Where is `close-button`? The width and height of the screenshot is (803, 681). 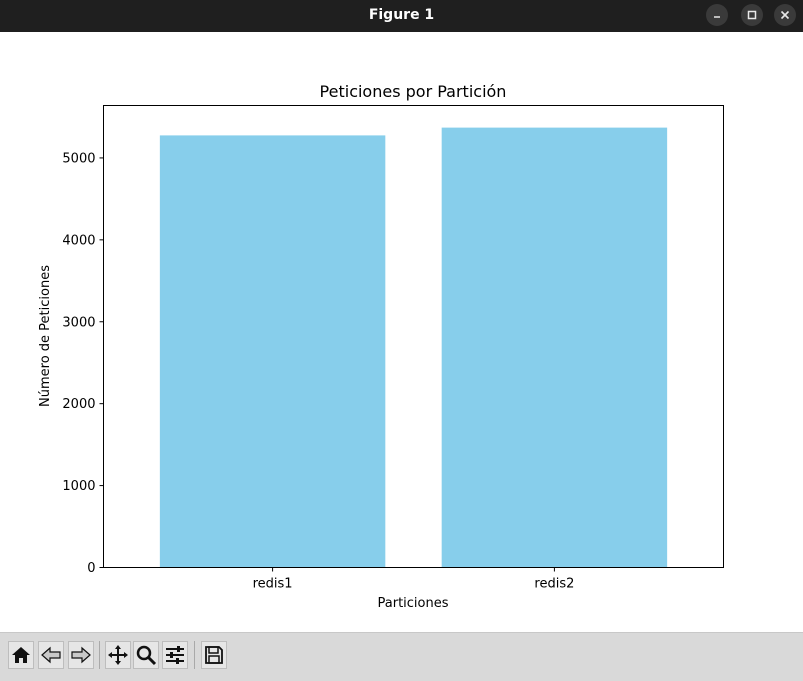 close-button is located at coordinates (785, 15).